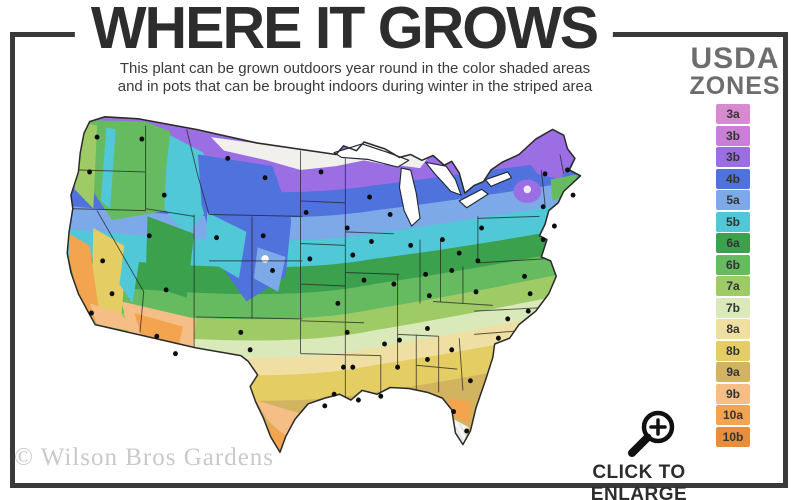 This screenshot has width=800, height=500. Describe the element at coordinates (651, 434) in the screenshot. I see `magnifier-zoom-icon` at that location.